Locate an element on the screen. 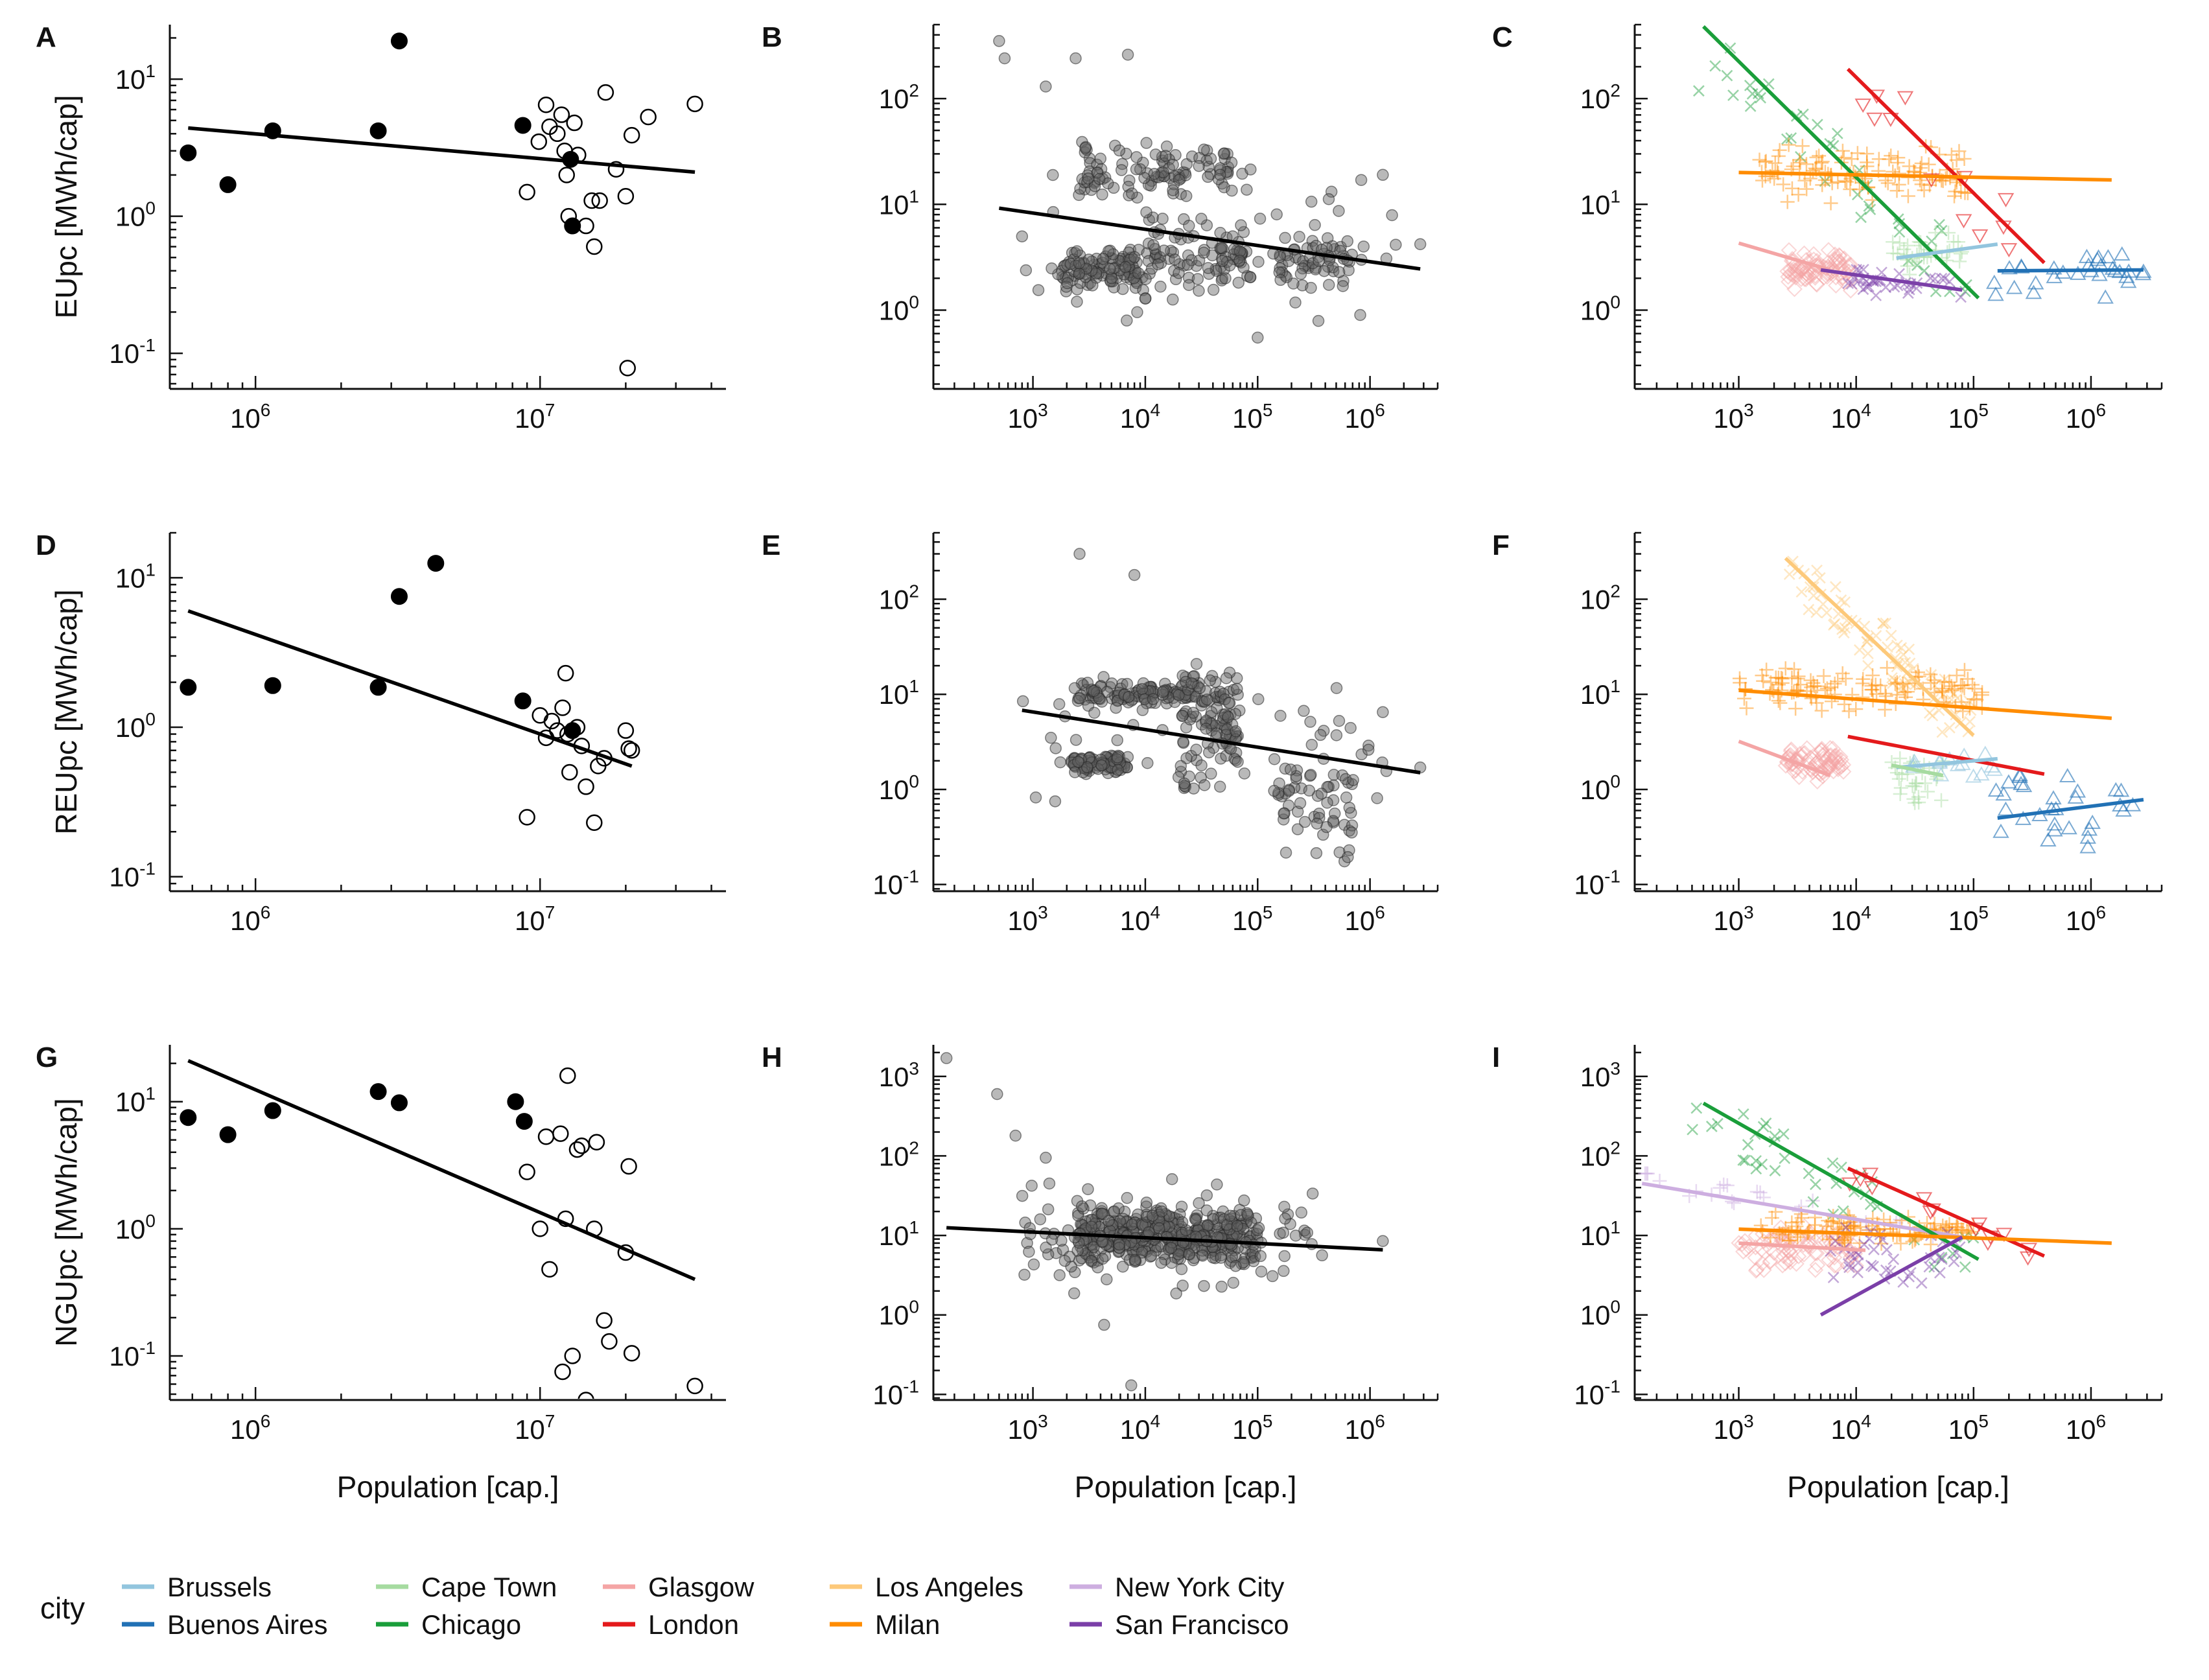 The width and height of the screenshot is (2209, 1680). fit-line is located at coordinates (1946, 1212).